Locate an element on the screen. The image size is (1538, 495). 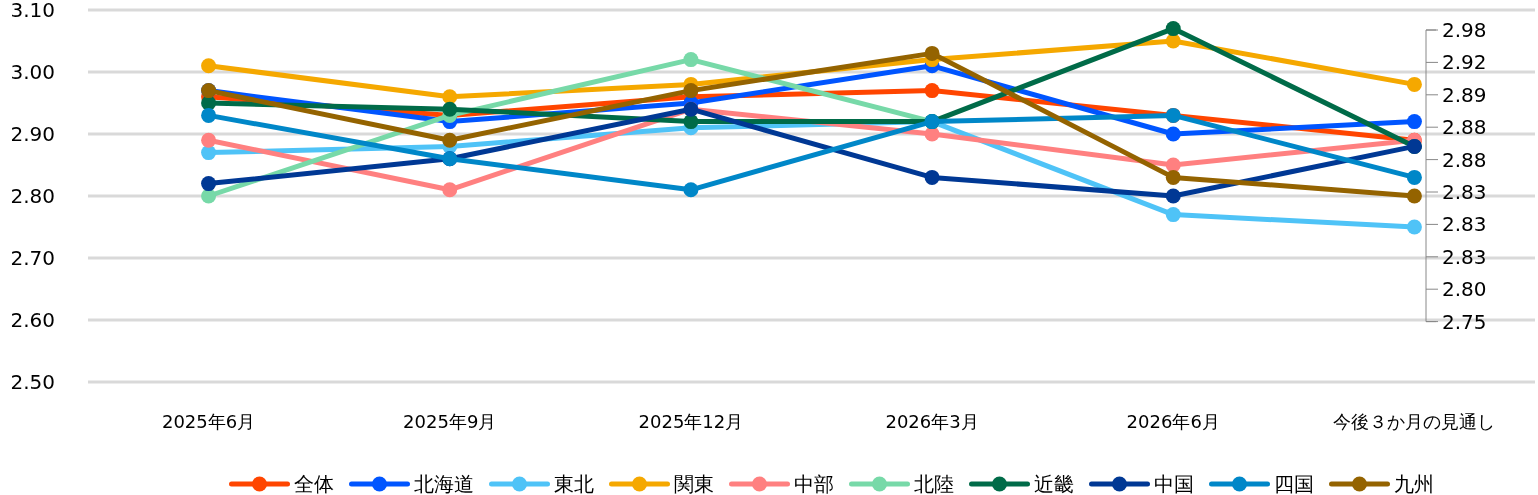
annotation: 2.98 is located at coordinates (1464, 30).